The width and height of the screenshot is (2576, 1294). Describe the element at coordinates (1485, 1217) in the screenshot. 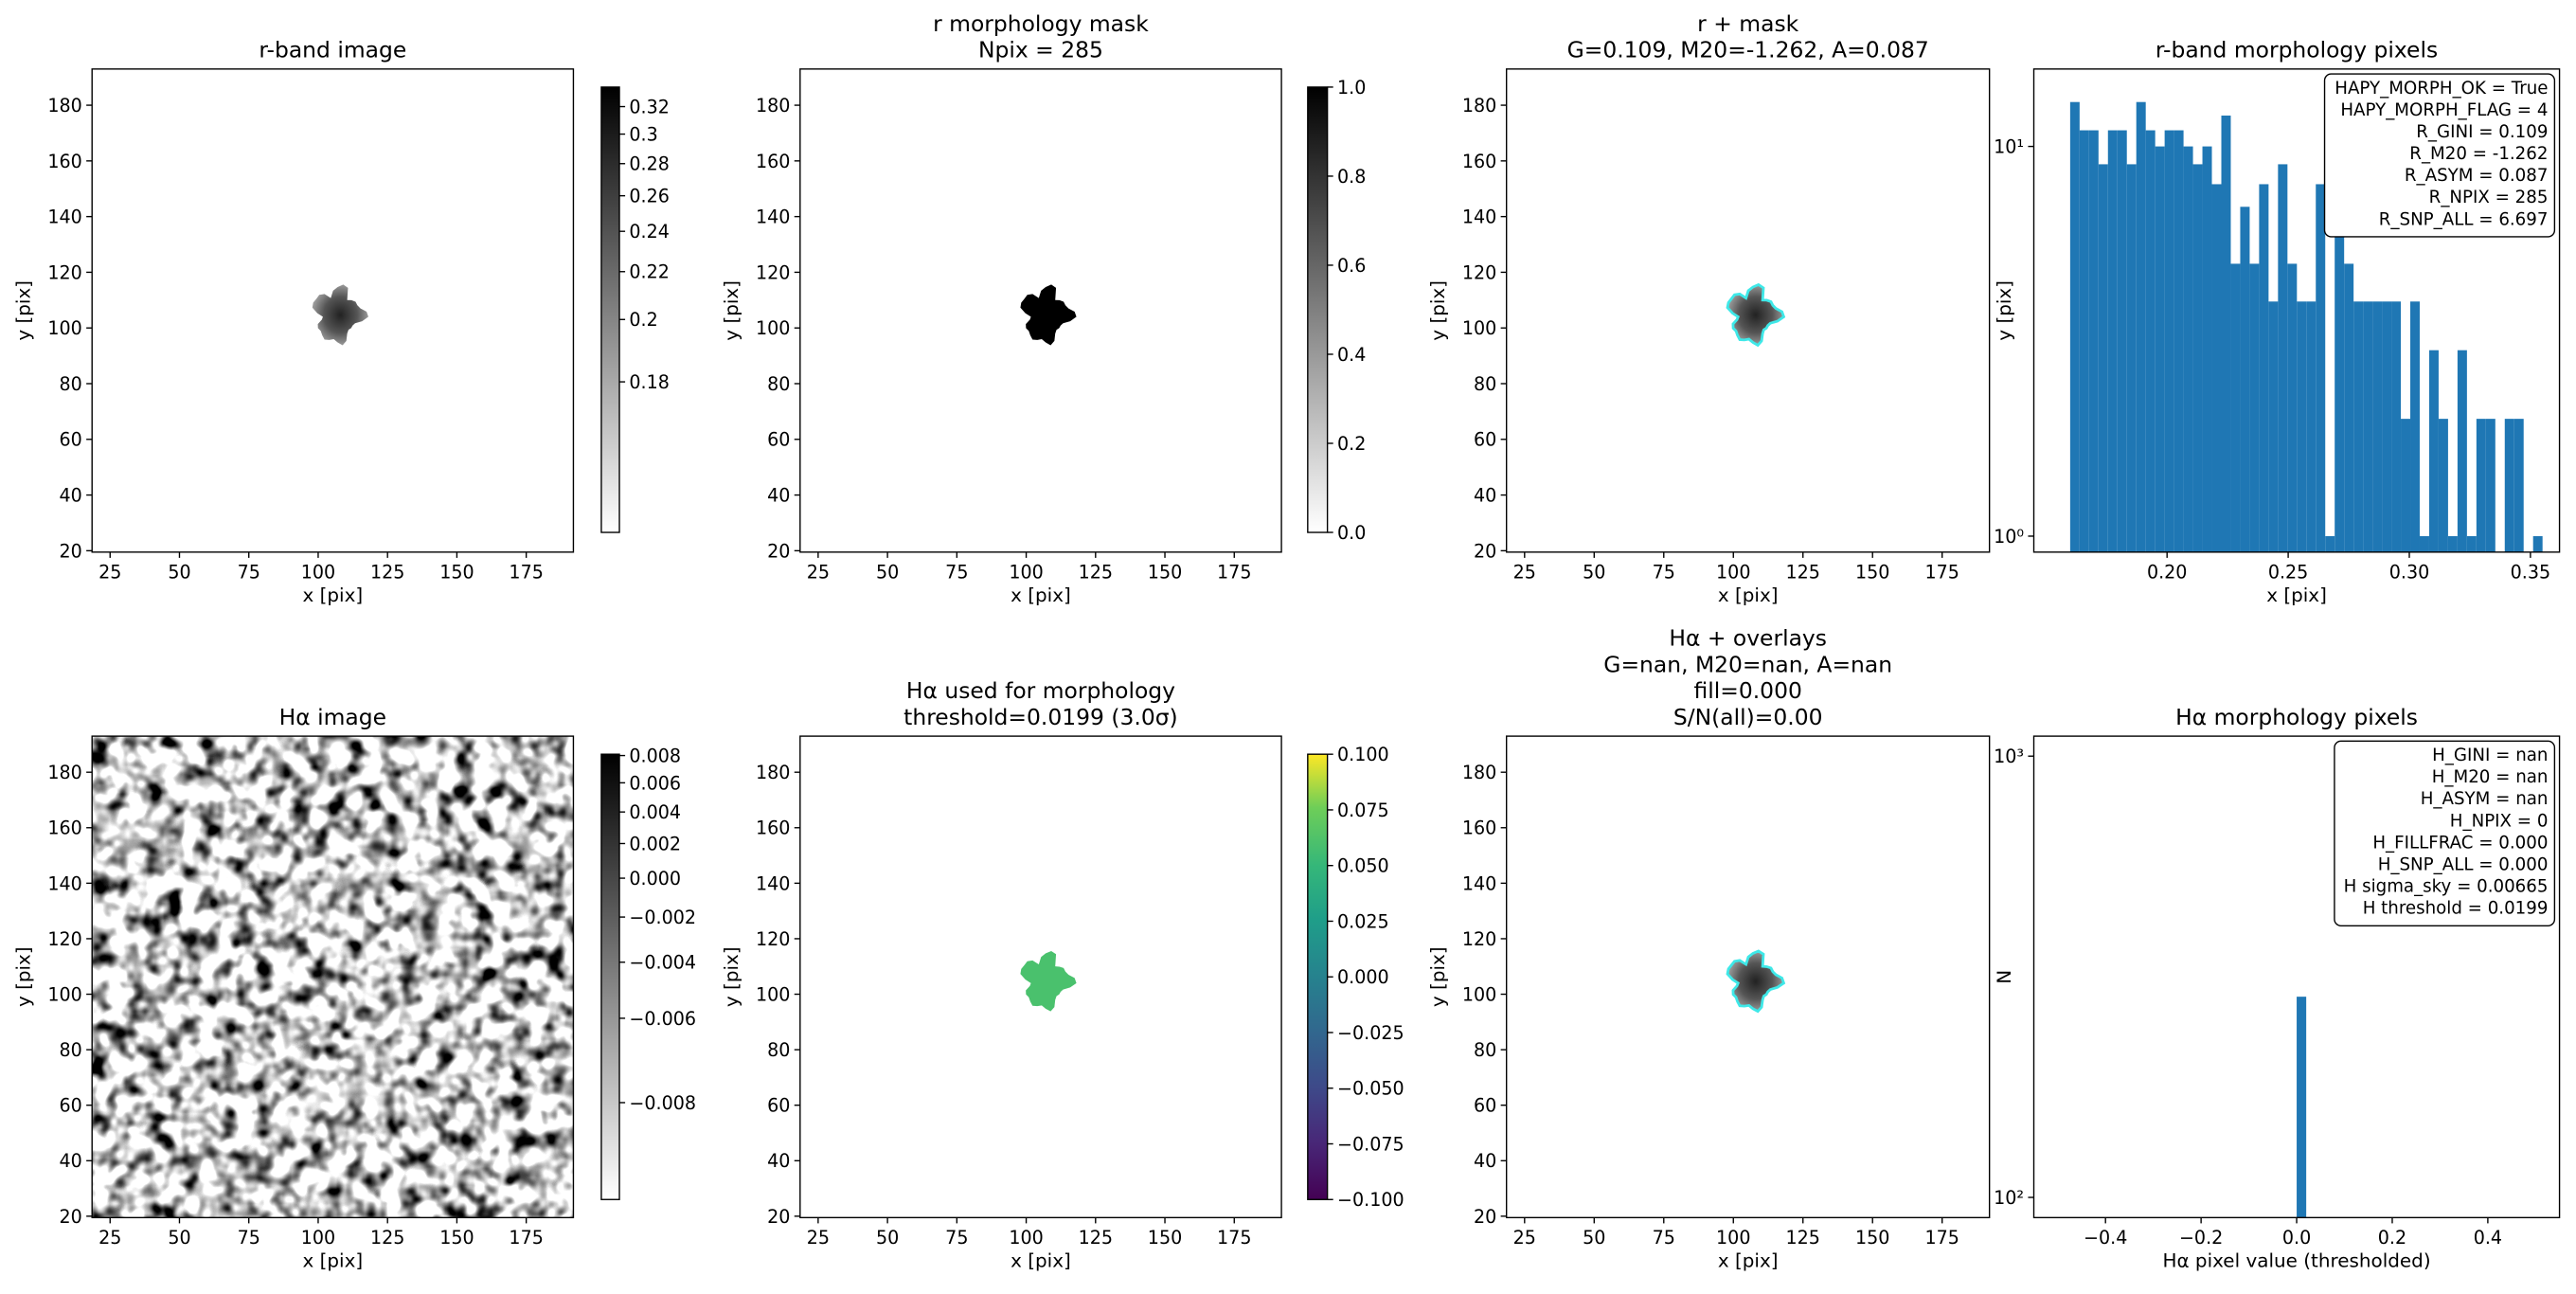

I see `y-tick-label: 20` at that location.